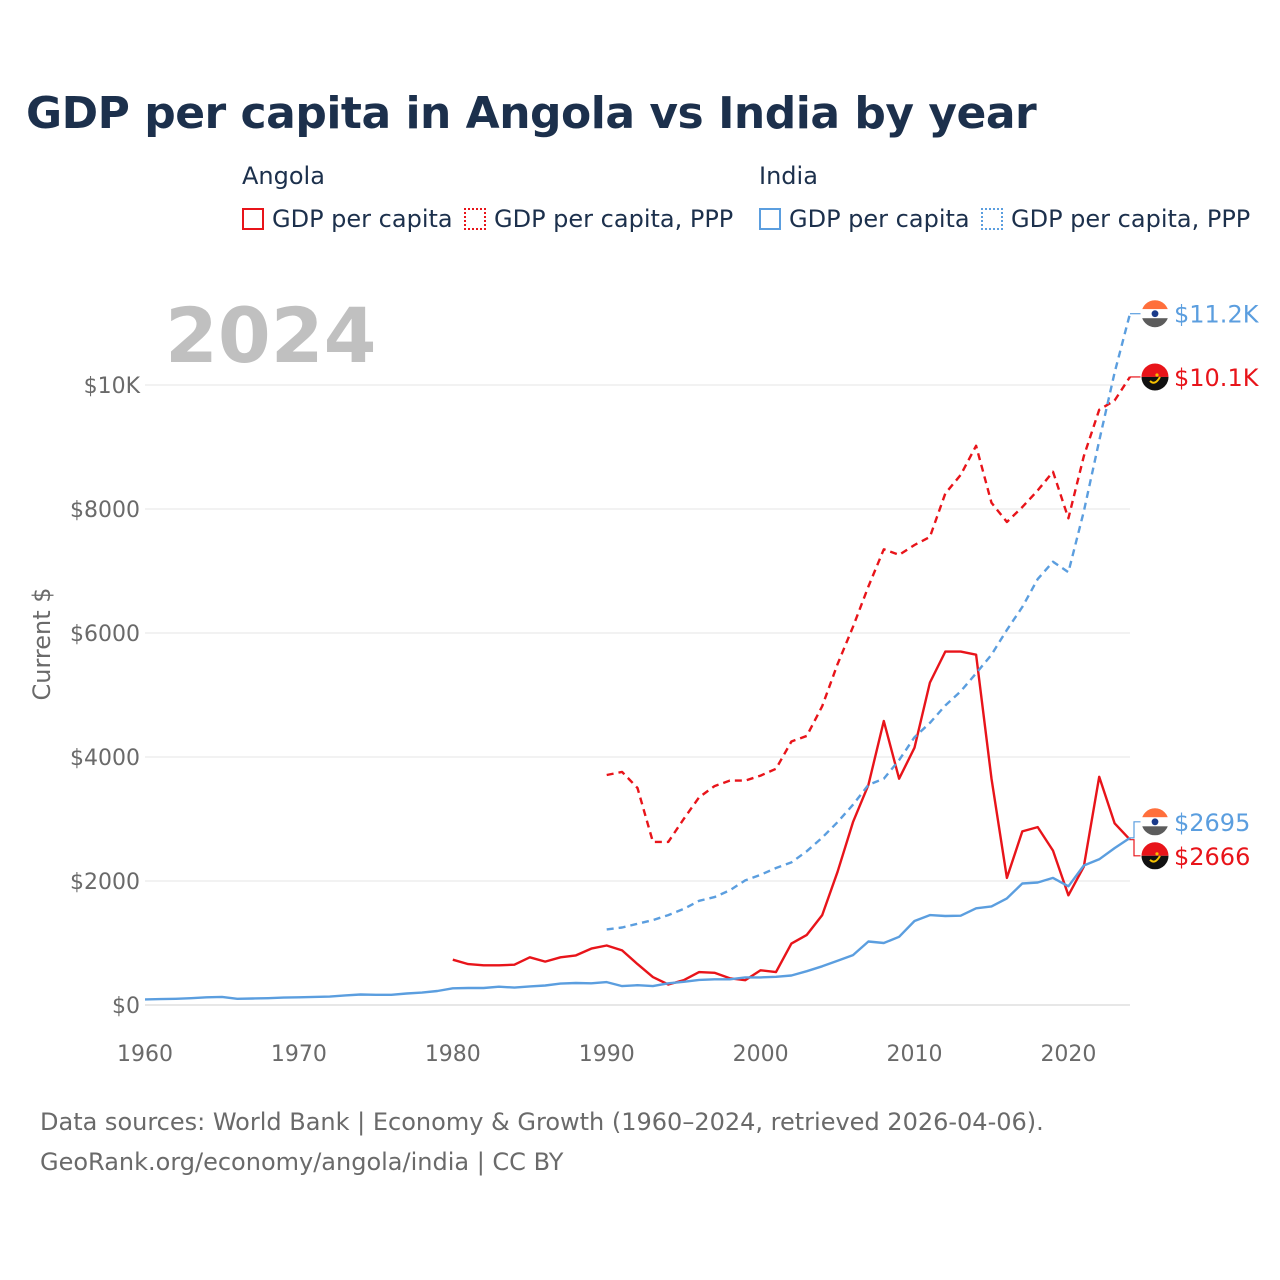 This screenshot has width=1280, height=1280. Describe the element at coordinates (105, 882) in the screenshot. I see `y-tick-label: $2000` at that location.